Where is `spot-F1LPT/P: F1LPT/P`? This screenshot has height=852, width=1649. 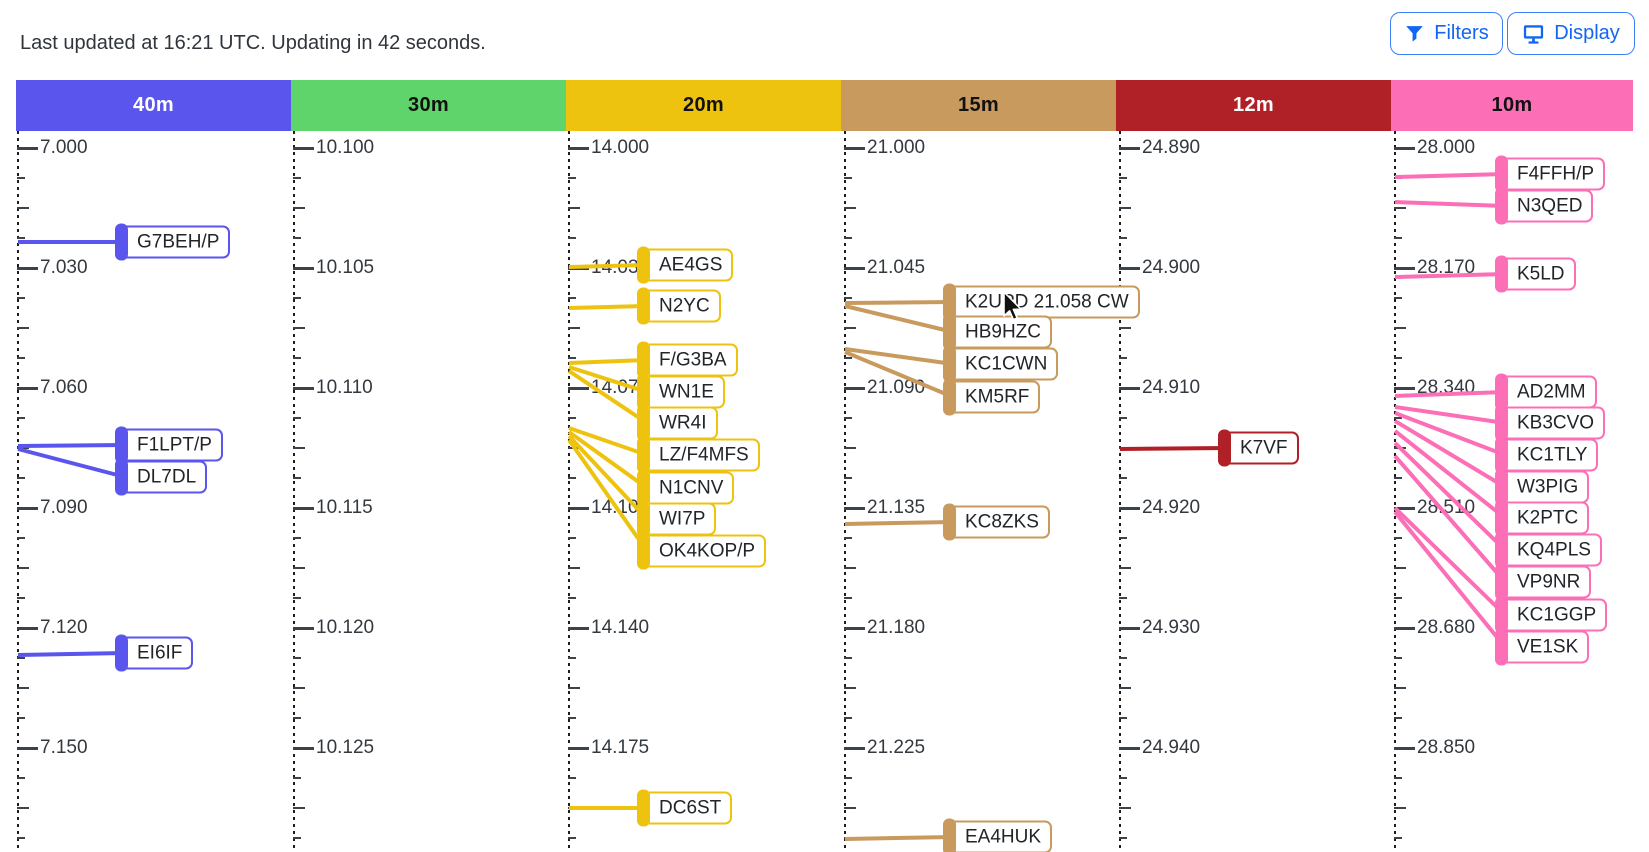
spot-F1LPT/P: F1LPT/P is located at coordinates (169, 445).